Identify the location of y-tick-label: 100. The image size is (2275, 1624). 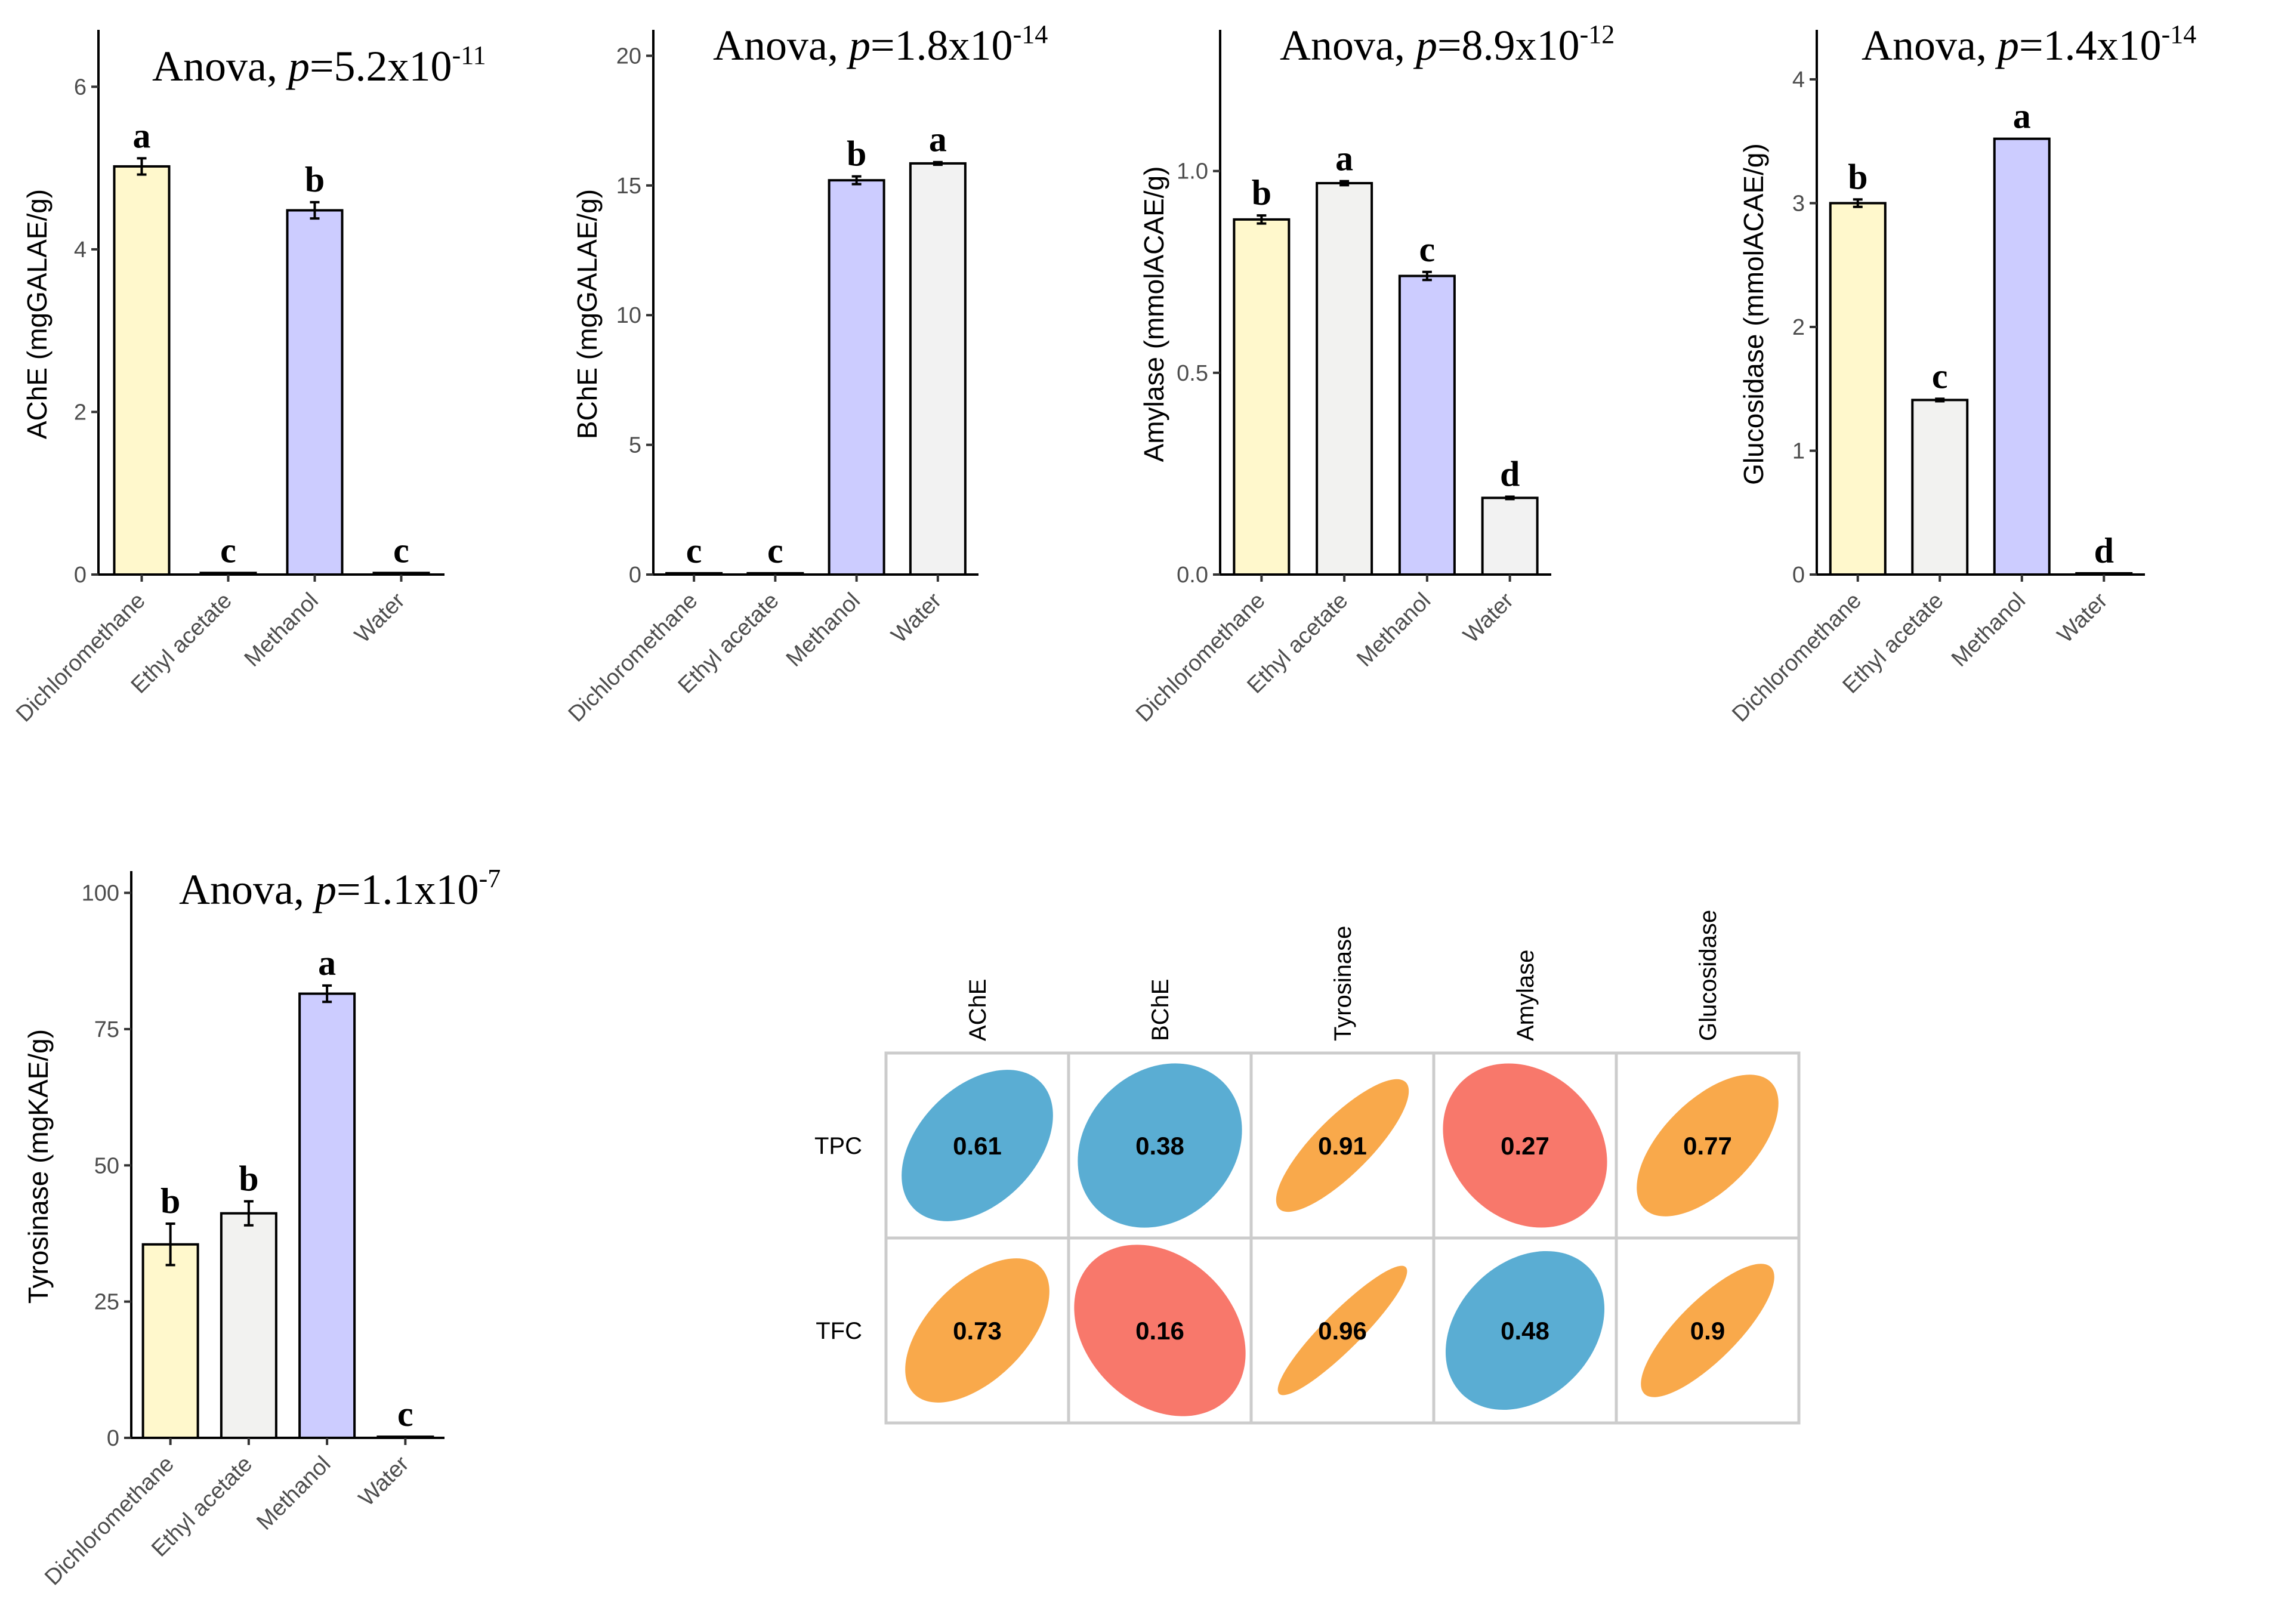
(100, 893).